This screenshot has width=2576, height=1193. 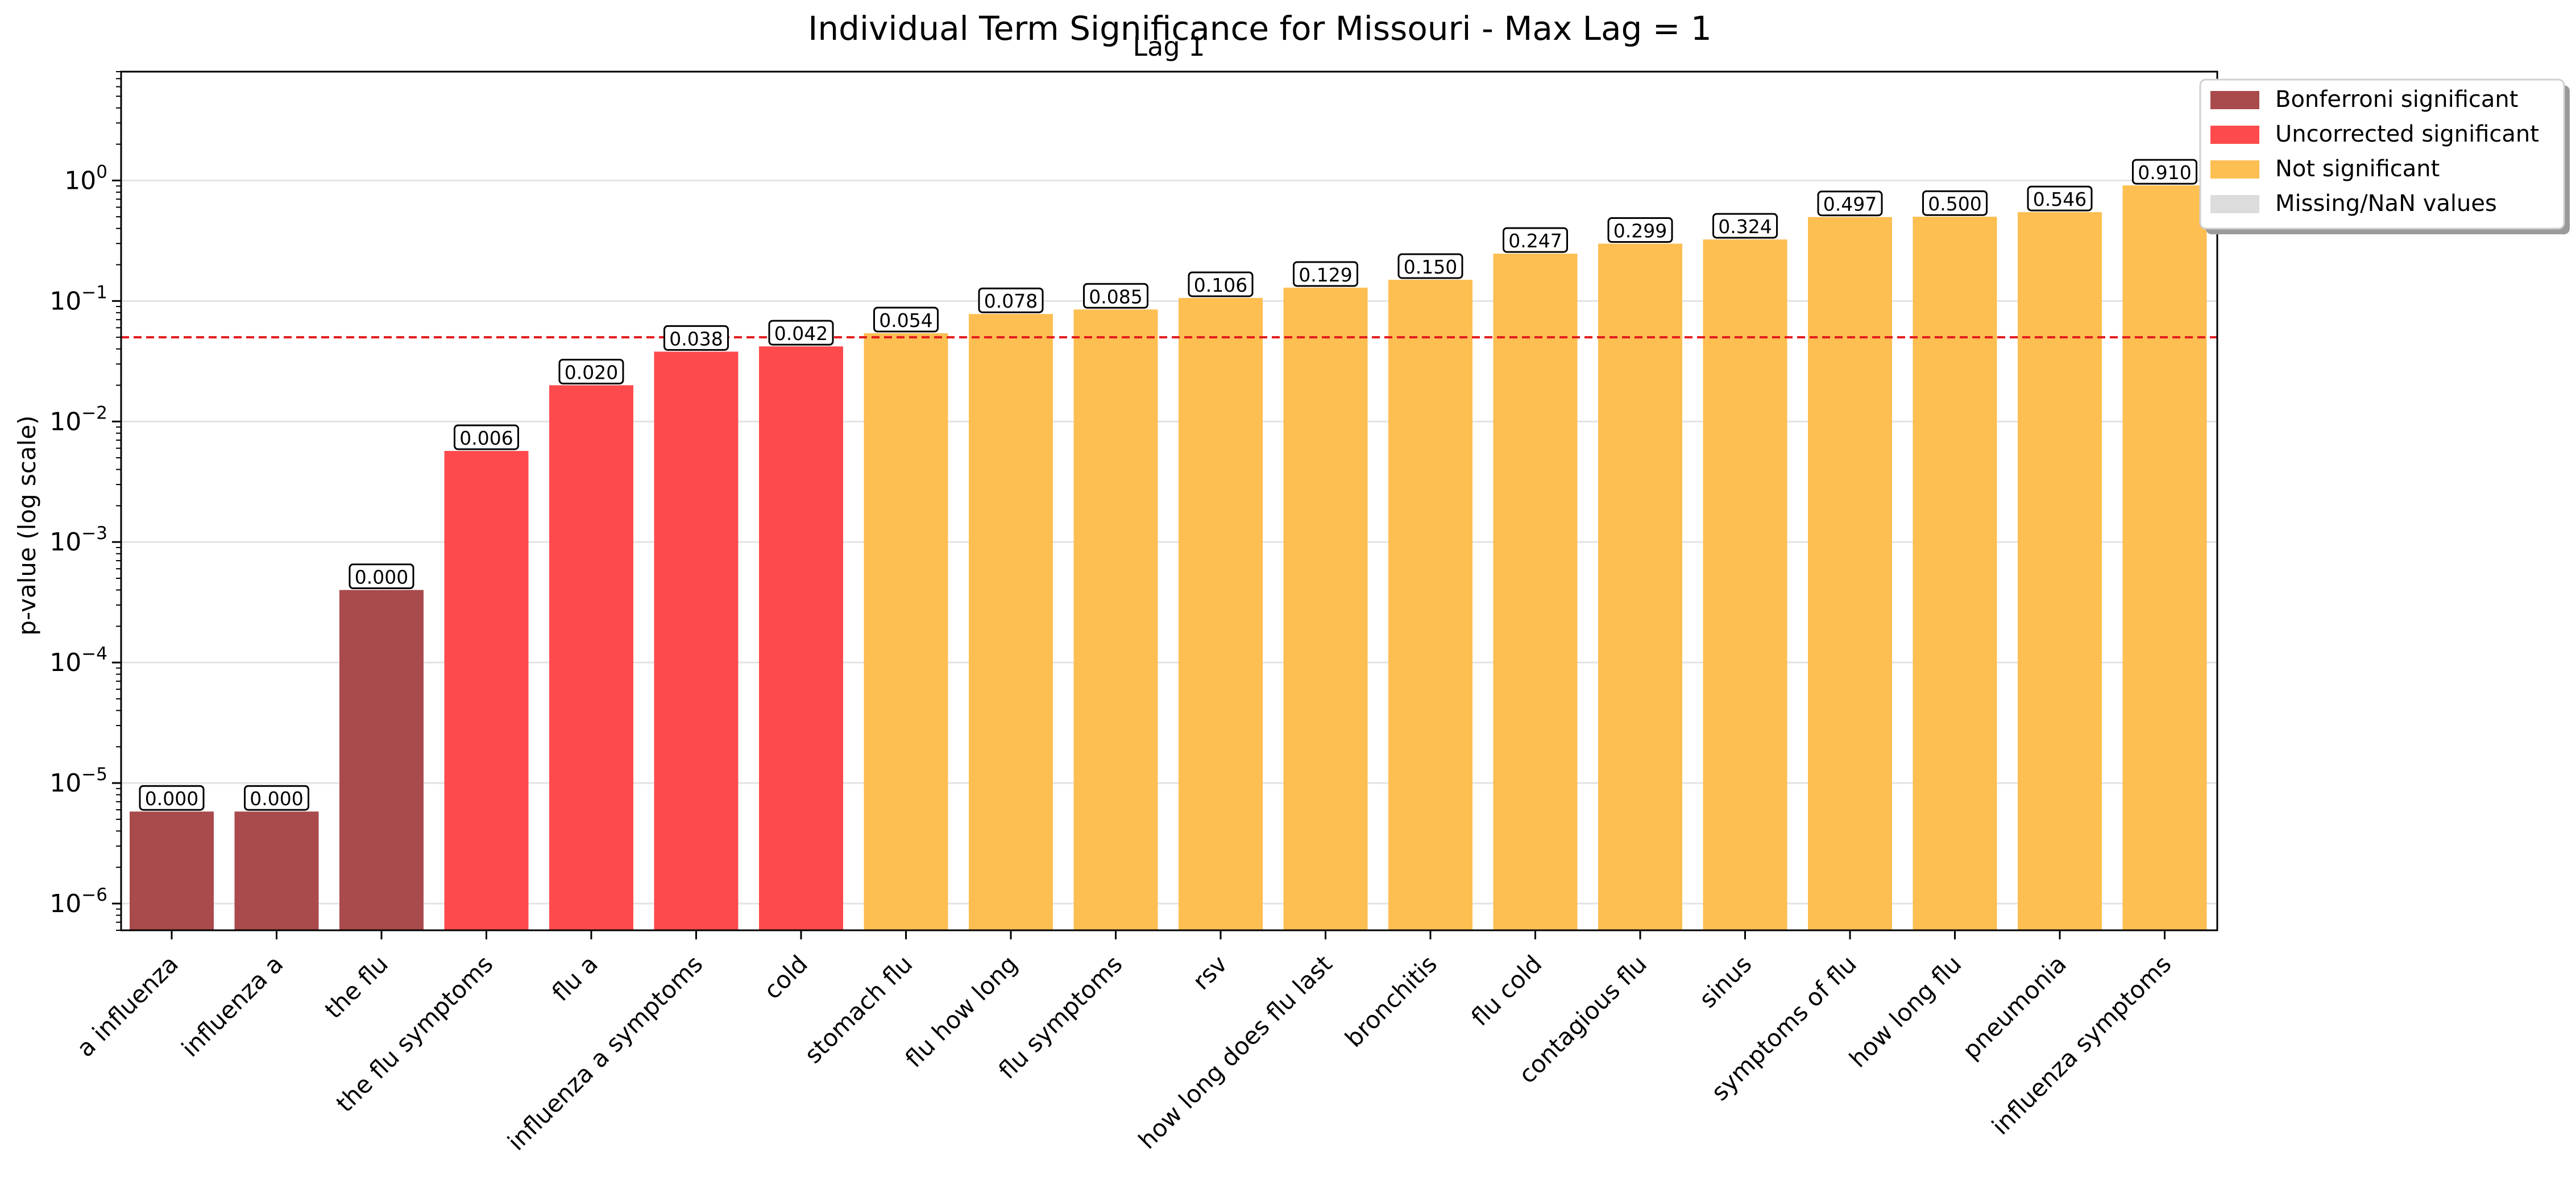 I want to click on value-label-text: 0.500, so click(x=1954, y=204).